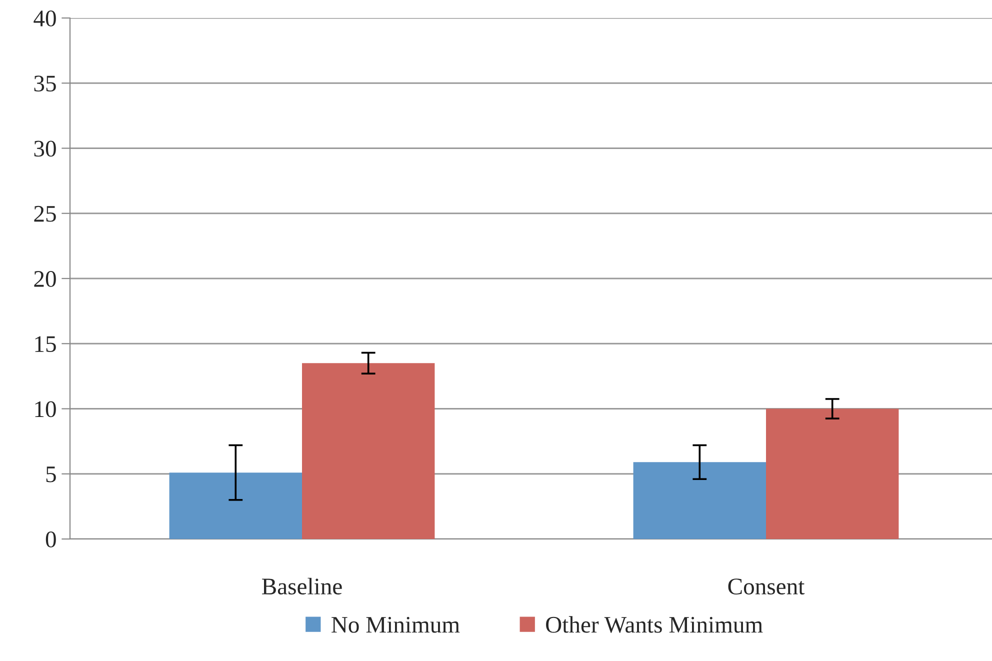 The image size is (992, 661). I want to click on x-tick-label: Consent, so click(766, 586).